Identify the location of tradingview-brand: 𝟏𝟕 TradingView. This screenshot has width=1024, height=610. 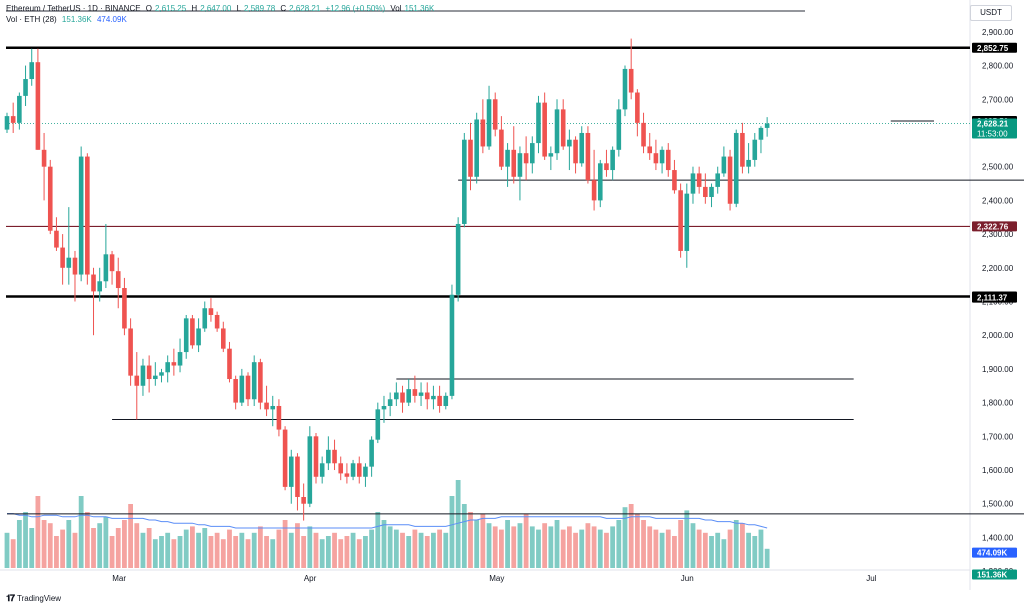
(33, 598).